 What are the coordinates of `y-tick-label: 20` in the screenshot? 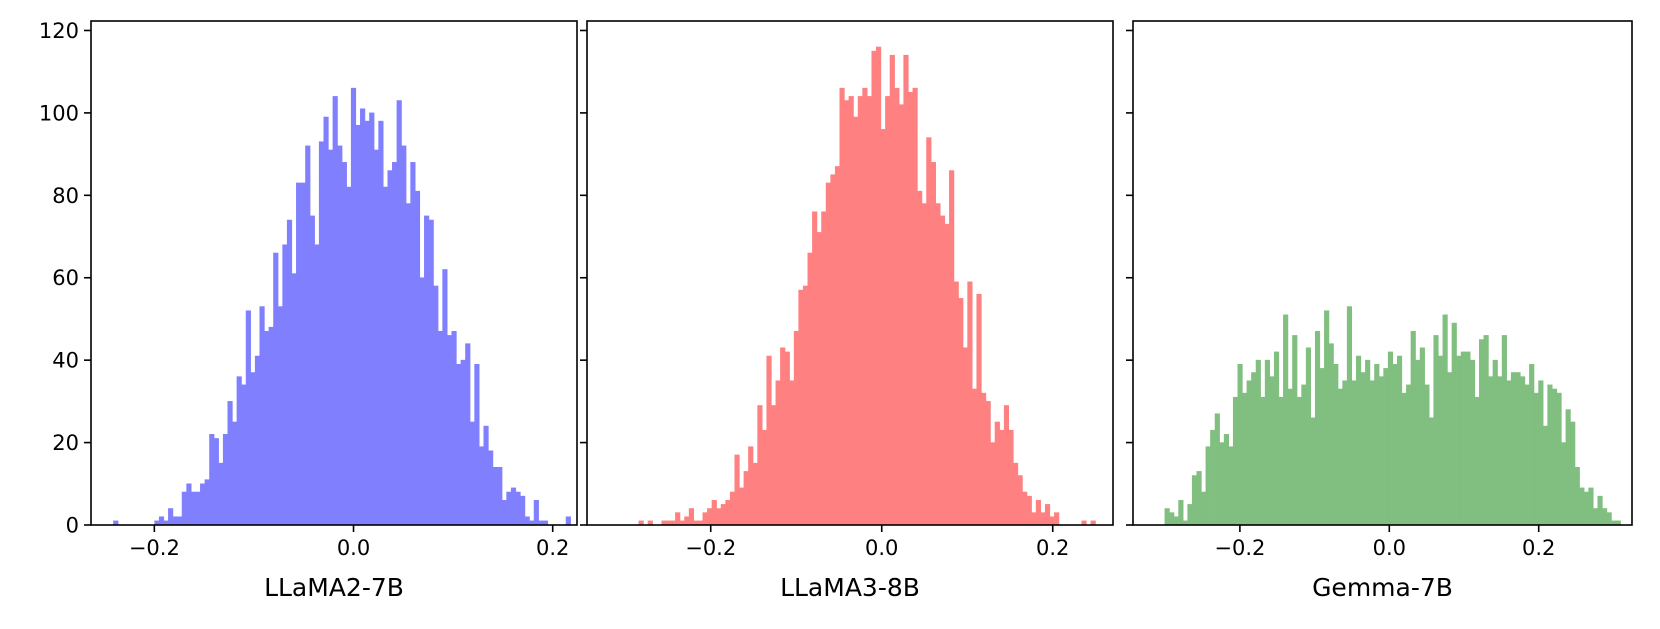 It's located at (65, 443).